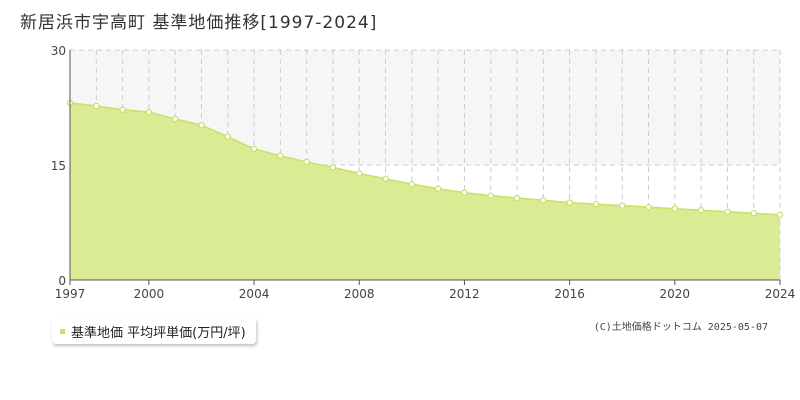 Image resolution: width=800 pixels, height=400 pixels. Describe the element at coordinates (569, 294) in the screenshot. I see `x-tick-label: 2016` at that location.